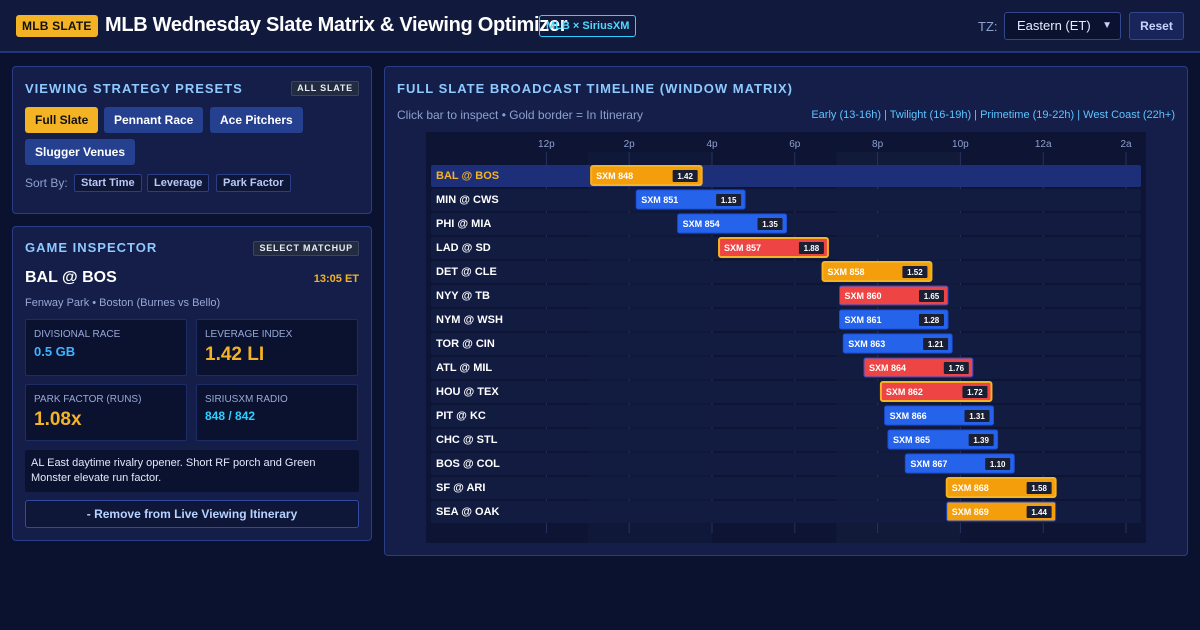 The width and height of the screenshot is (1200, 630). What do you see at coordinates (1043, 144) in the screenshot?
I see `tick-label: 12a` at bounding box center [1043, 144].